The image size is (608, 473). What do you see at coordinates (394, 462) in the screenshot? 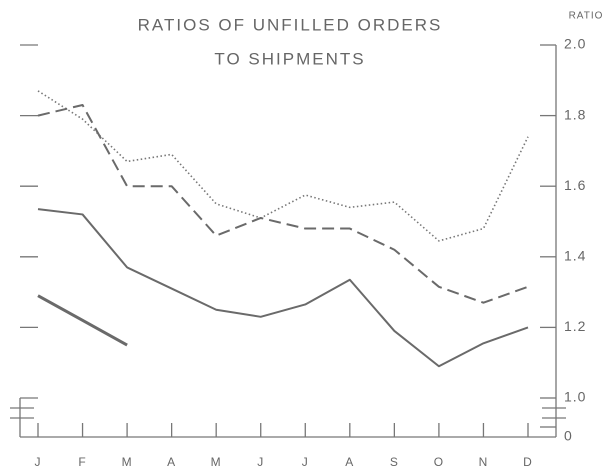
I see `x-tick-label: S` at bounding box center [394, 462].